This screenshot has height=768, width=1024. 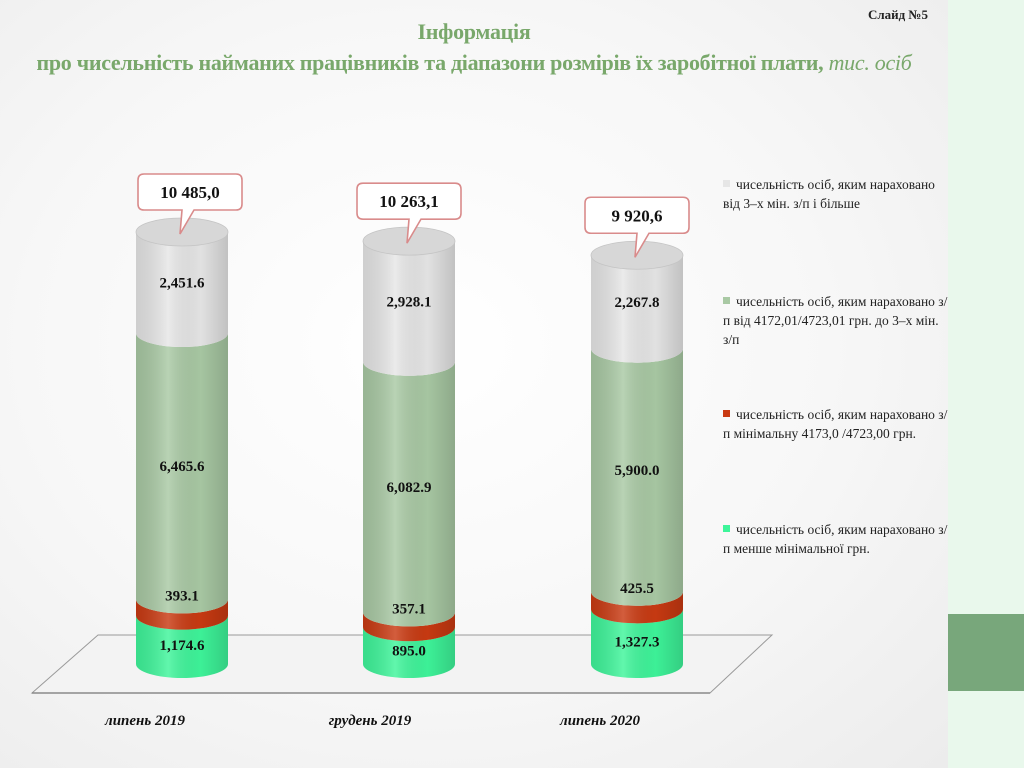 I want to click on total-callout: 9 920,6, so click(x=637, y=227).